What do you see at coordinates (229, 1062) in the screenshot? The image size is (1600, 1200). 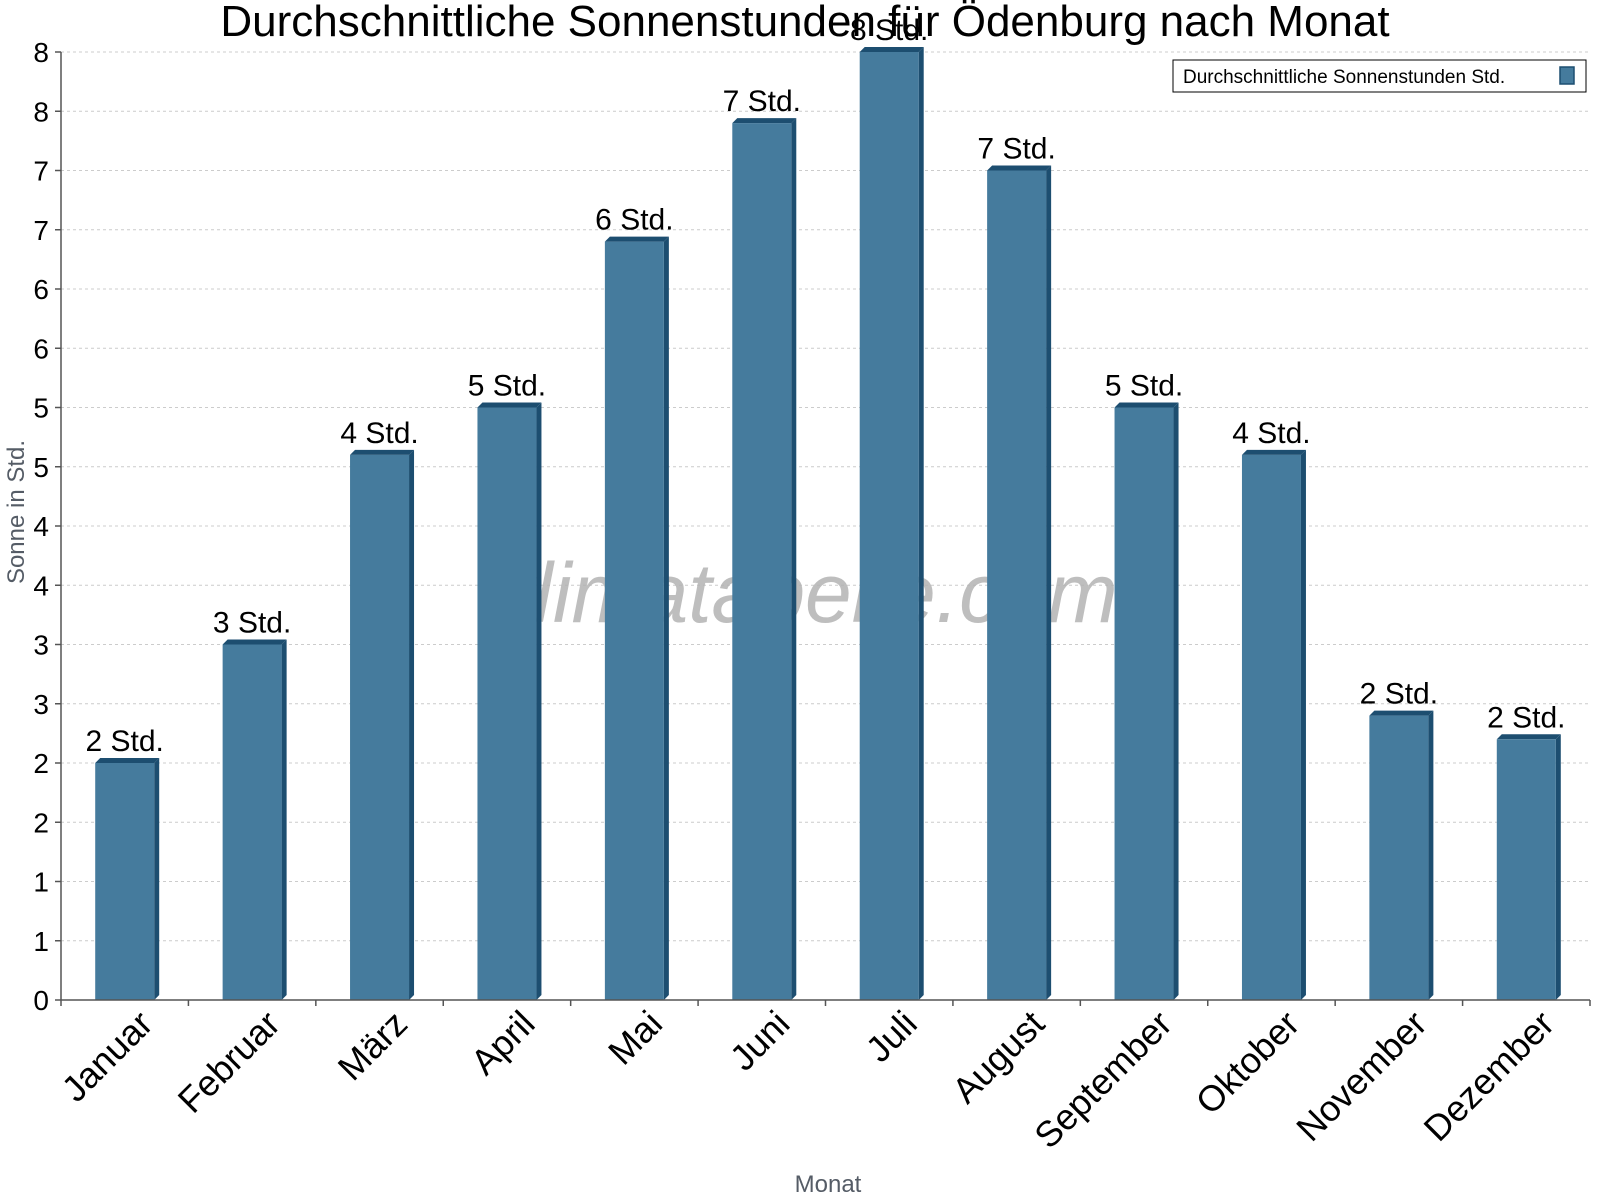 I see `x-tick-label: Februar` at bounding box center [229, 1062].